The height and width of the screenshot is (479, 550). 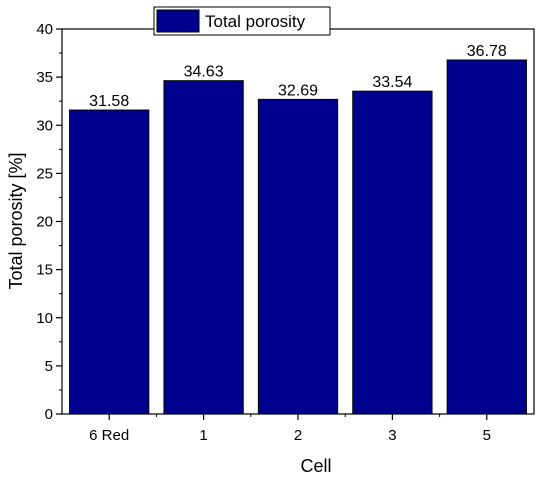 What do you see at coordinates (44, 29) in the screenshot?
I see `y-tick-label: 40` at bounding box center [44, 29].